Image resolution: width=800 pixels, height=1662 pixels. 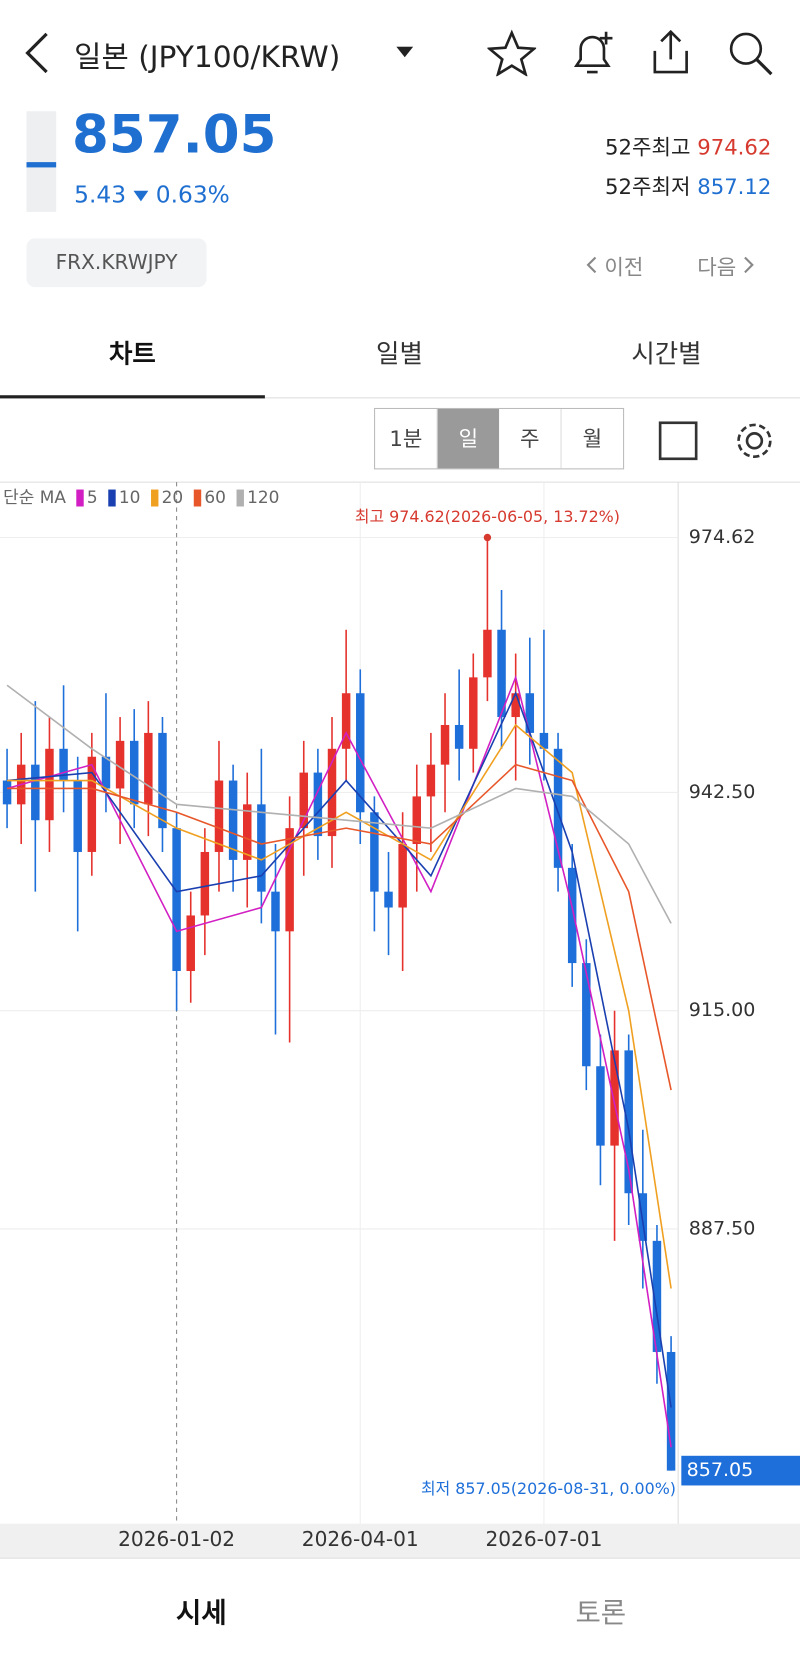 What do you see at coordinates (624, 267) in the screenshot?
I see `prev-label: 이전` at bounding box center [624, 267].